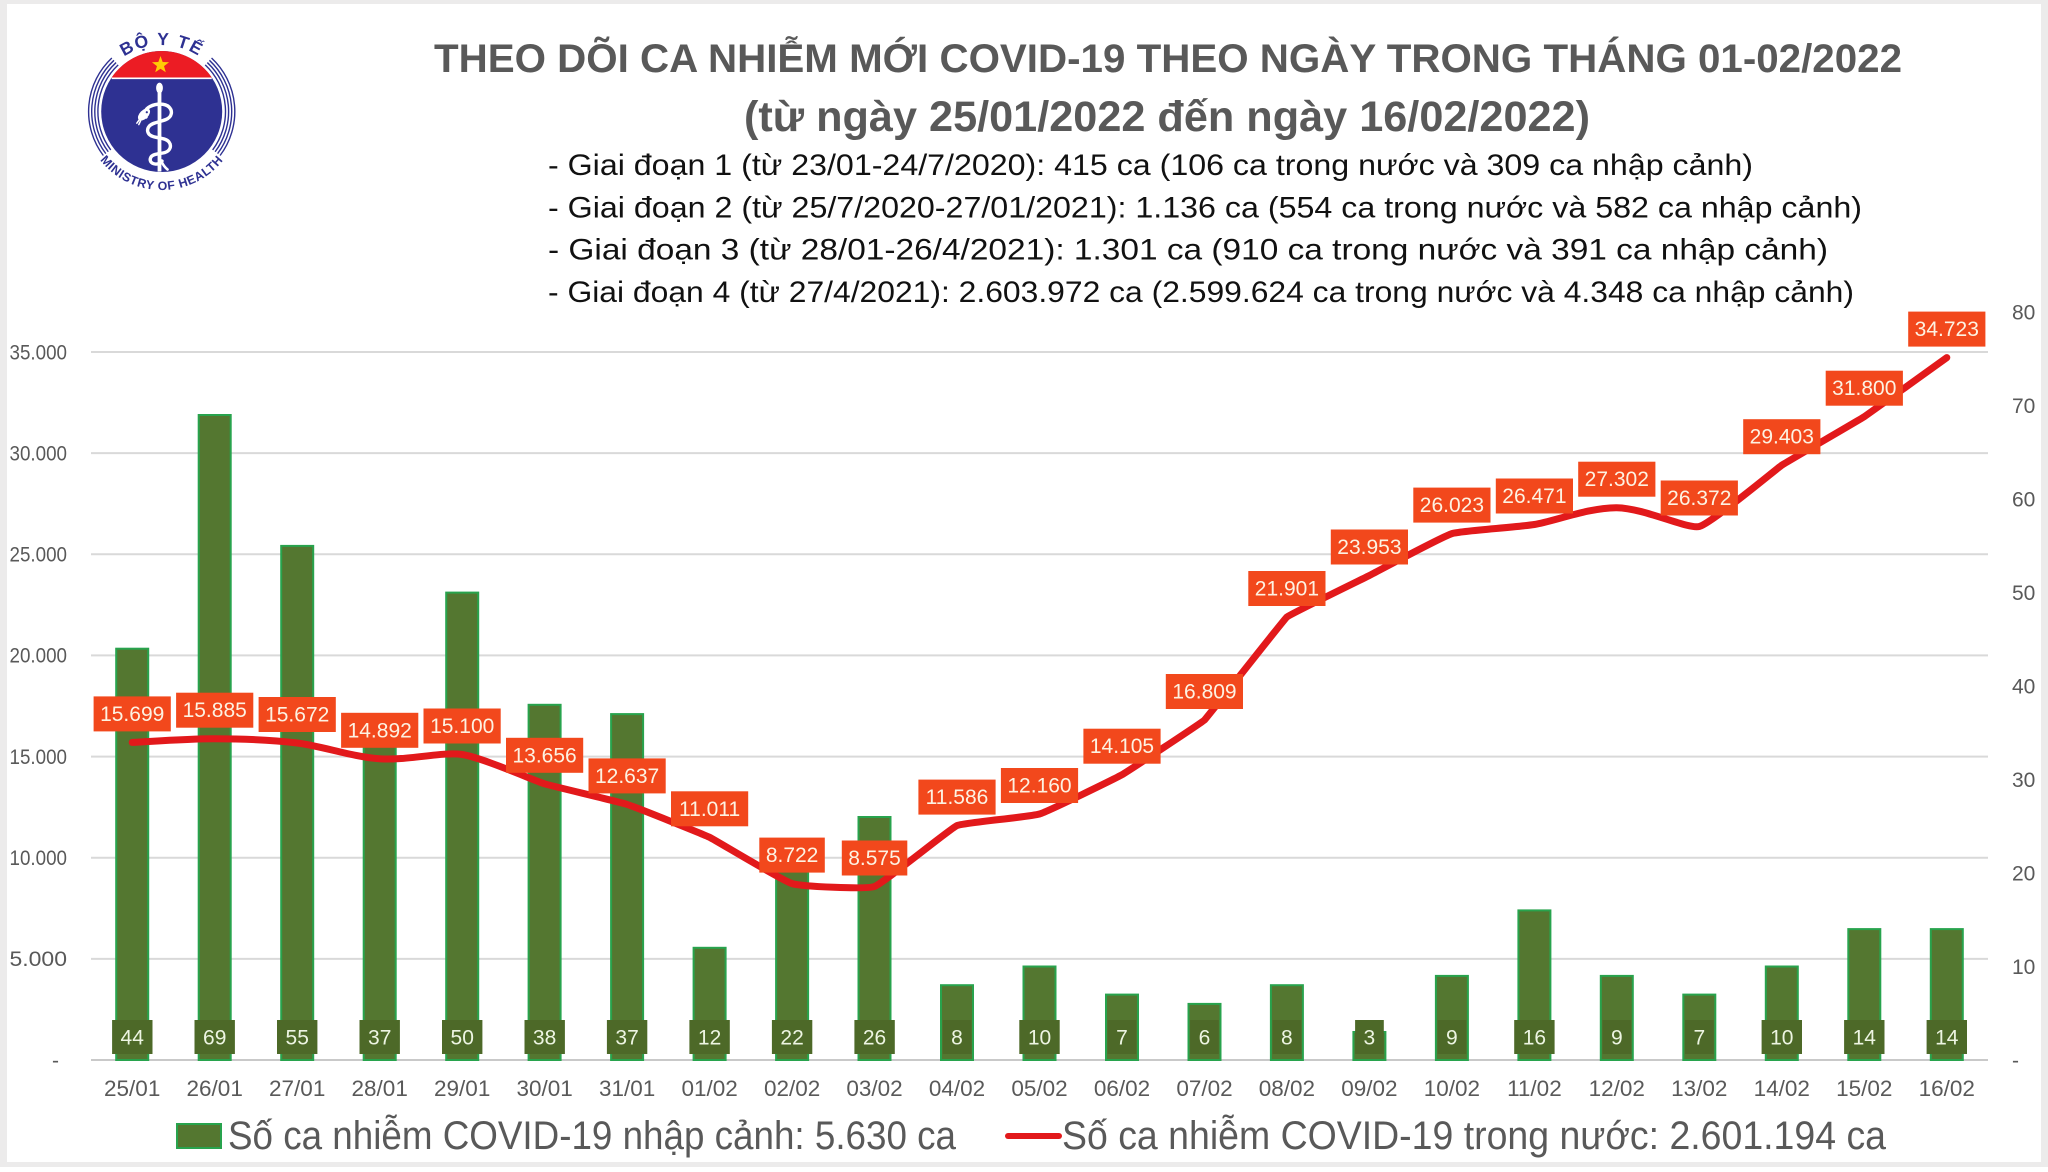  What do you see at coordinates (2023, 686) in the screenshot?
I see `svg-text: 40` at bounding box center [2023, 686].